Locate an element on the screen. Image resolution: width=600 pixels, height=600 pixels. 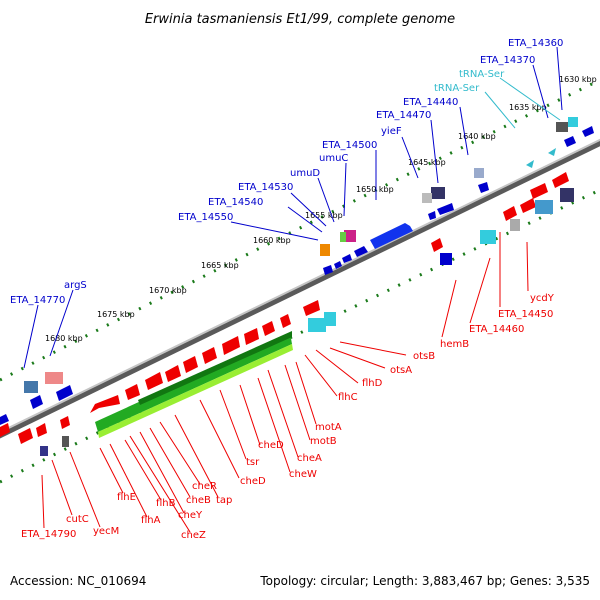
gene-label: ycdY is located at coordinates (542, 298).